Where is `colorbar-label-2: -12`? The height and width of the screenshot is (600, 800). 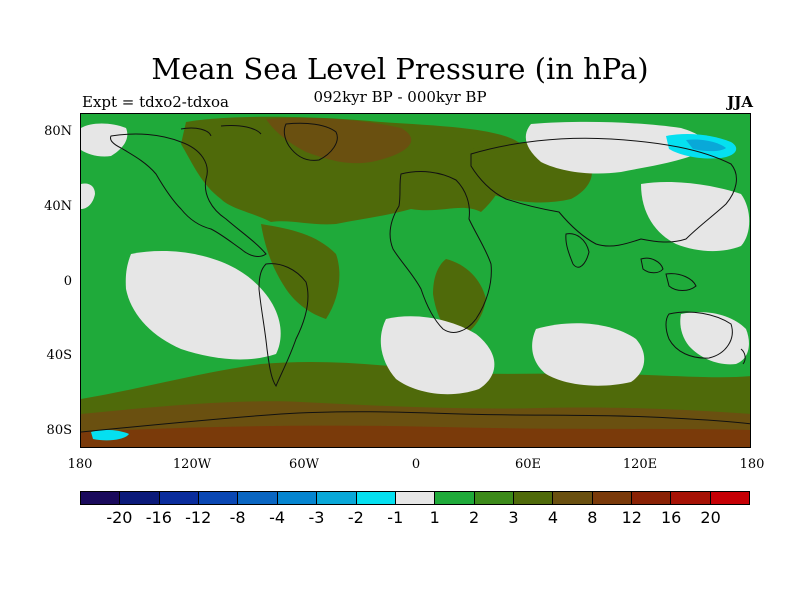
colorbar-label-2: -12 is located at coordinates (198, 517).